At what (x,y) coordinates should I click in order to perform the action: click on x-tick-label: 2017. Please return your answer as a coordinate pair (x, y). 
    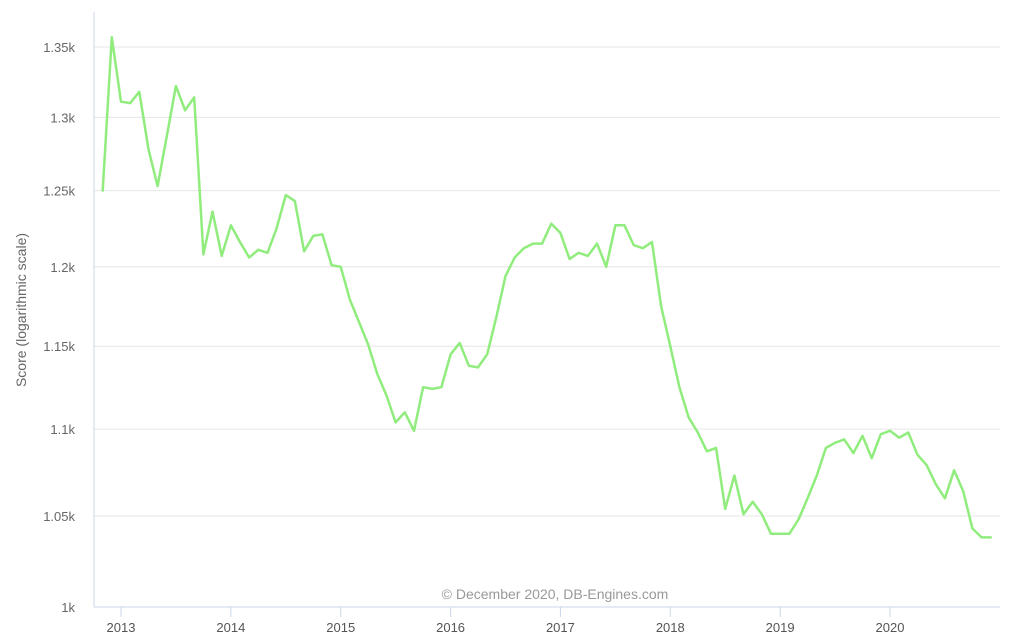
    Looking at the image, I should click on (560, 627).